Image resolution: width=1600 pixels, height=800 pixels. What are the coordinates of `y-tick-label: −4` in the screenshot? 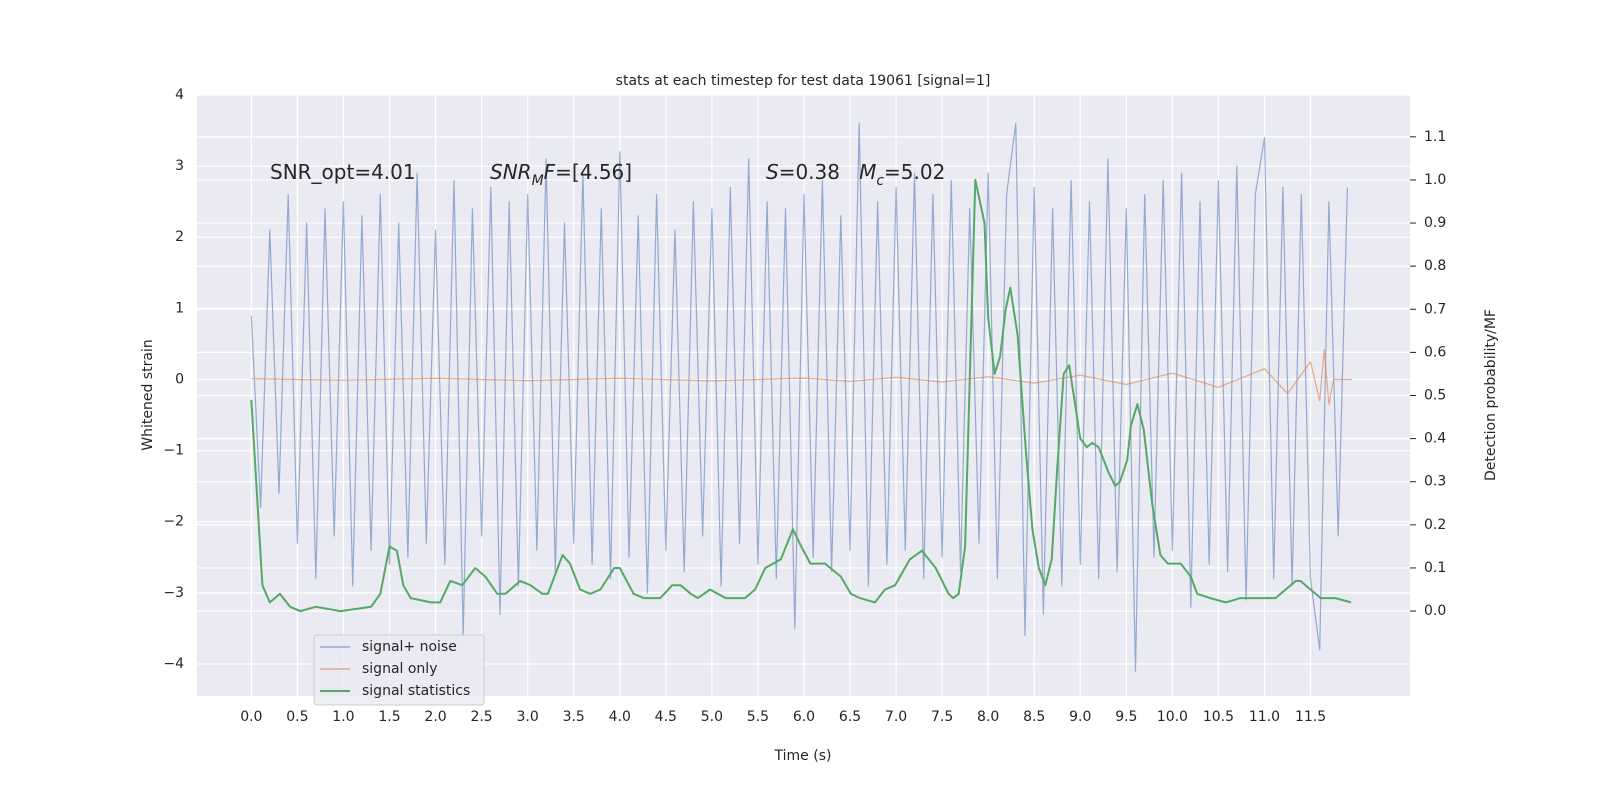 It's located at (173, 664).